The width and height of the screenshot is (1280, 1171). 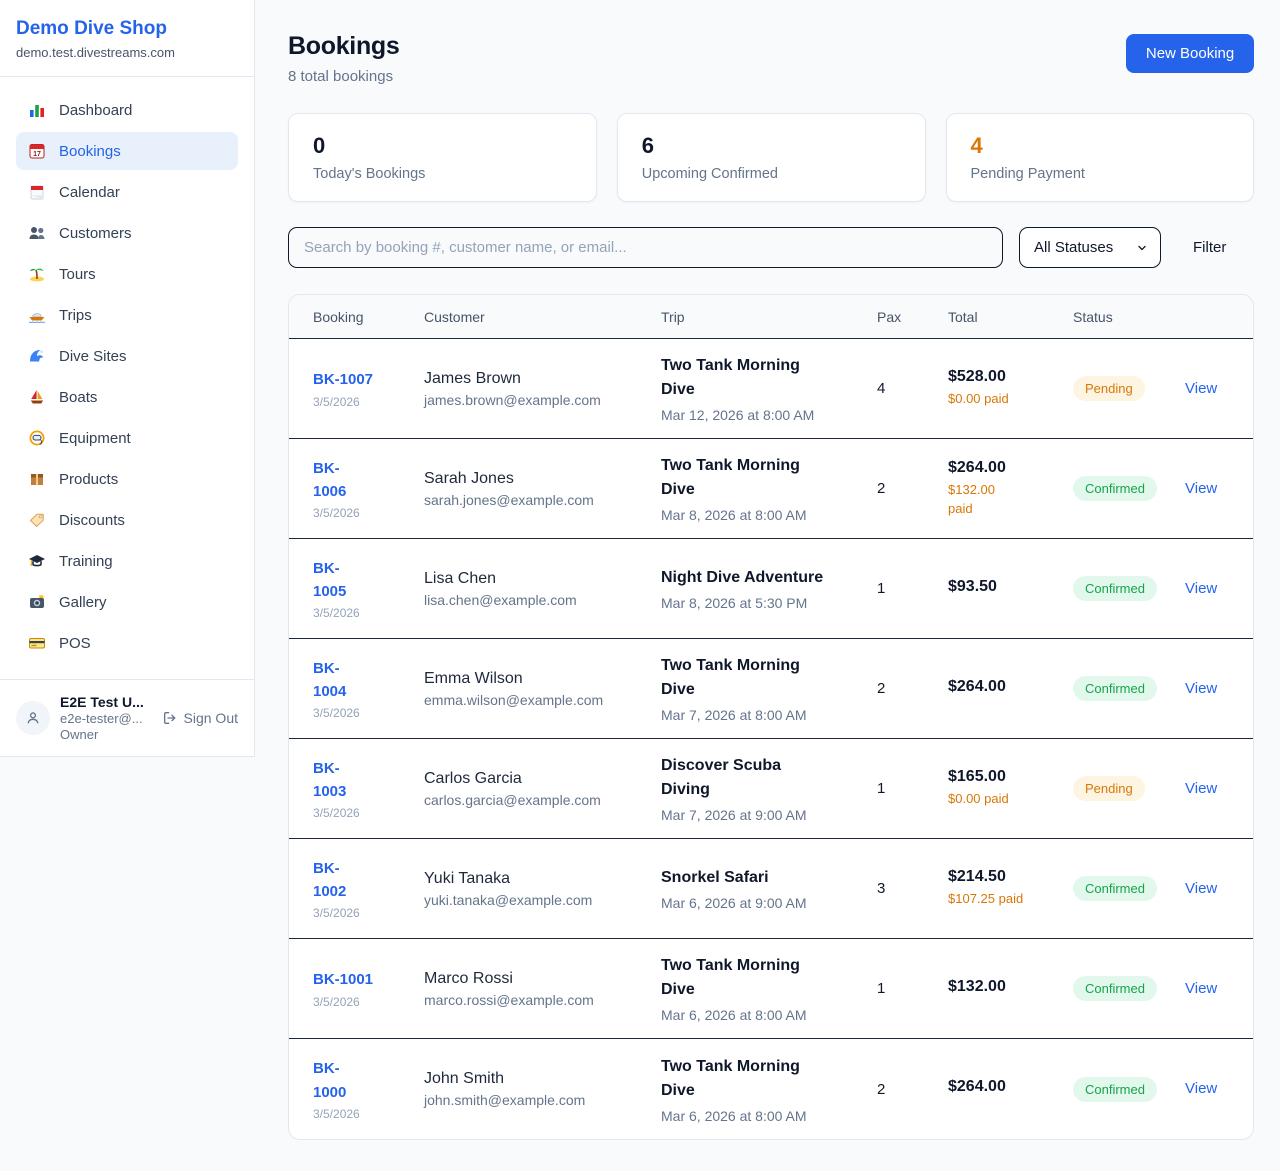 I want to click on page-header: Bookings 8 total bookings New Booking, so click(x=771, y=58).